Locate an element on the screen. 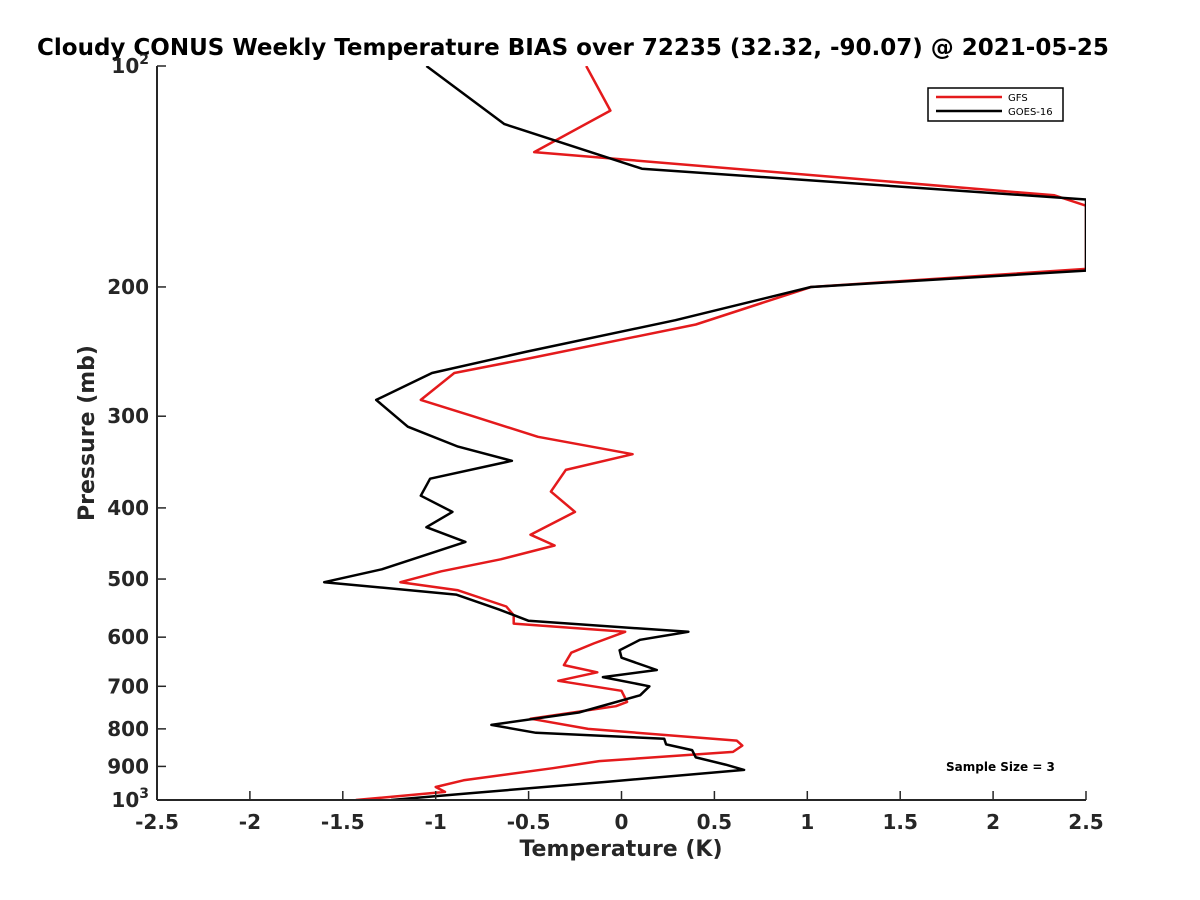 This screenshot has width=1200, height=900. y-tick-label: 900 is located at coordinates (128, 766).